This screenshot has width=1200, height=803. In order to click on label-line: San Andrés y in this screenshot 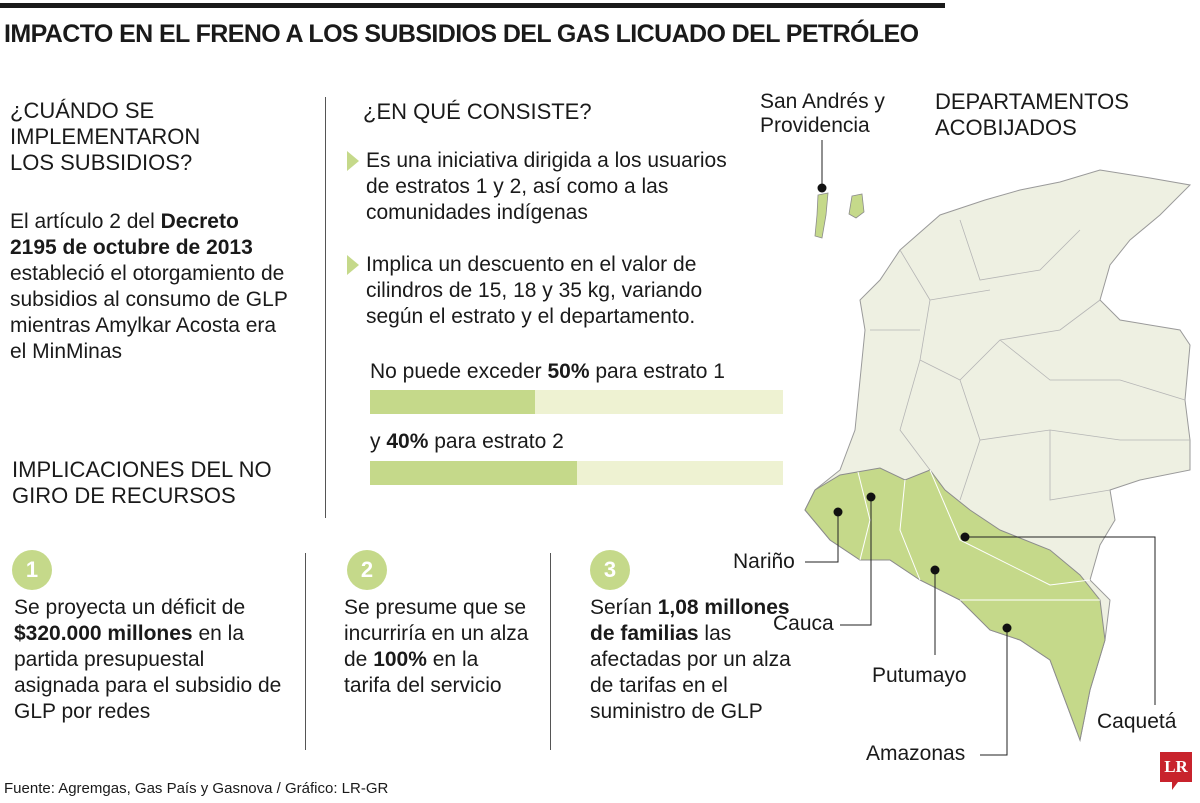, I will do `click(822, 101)`.